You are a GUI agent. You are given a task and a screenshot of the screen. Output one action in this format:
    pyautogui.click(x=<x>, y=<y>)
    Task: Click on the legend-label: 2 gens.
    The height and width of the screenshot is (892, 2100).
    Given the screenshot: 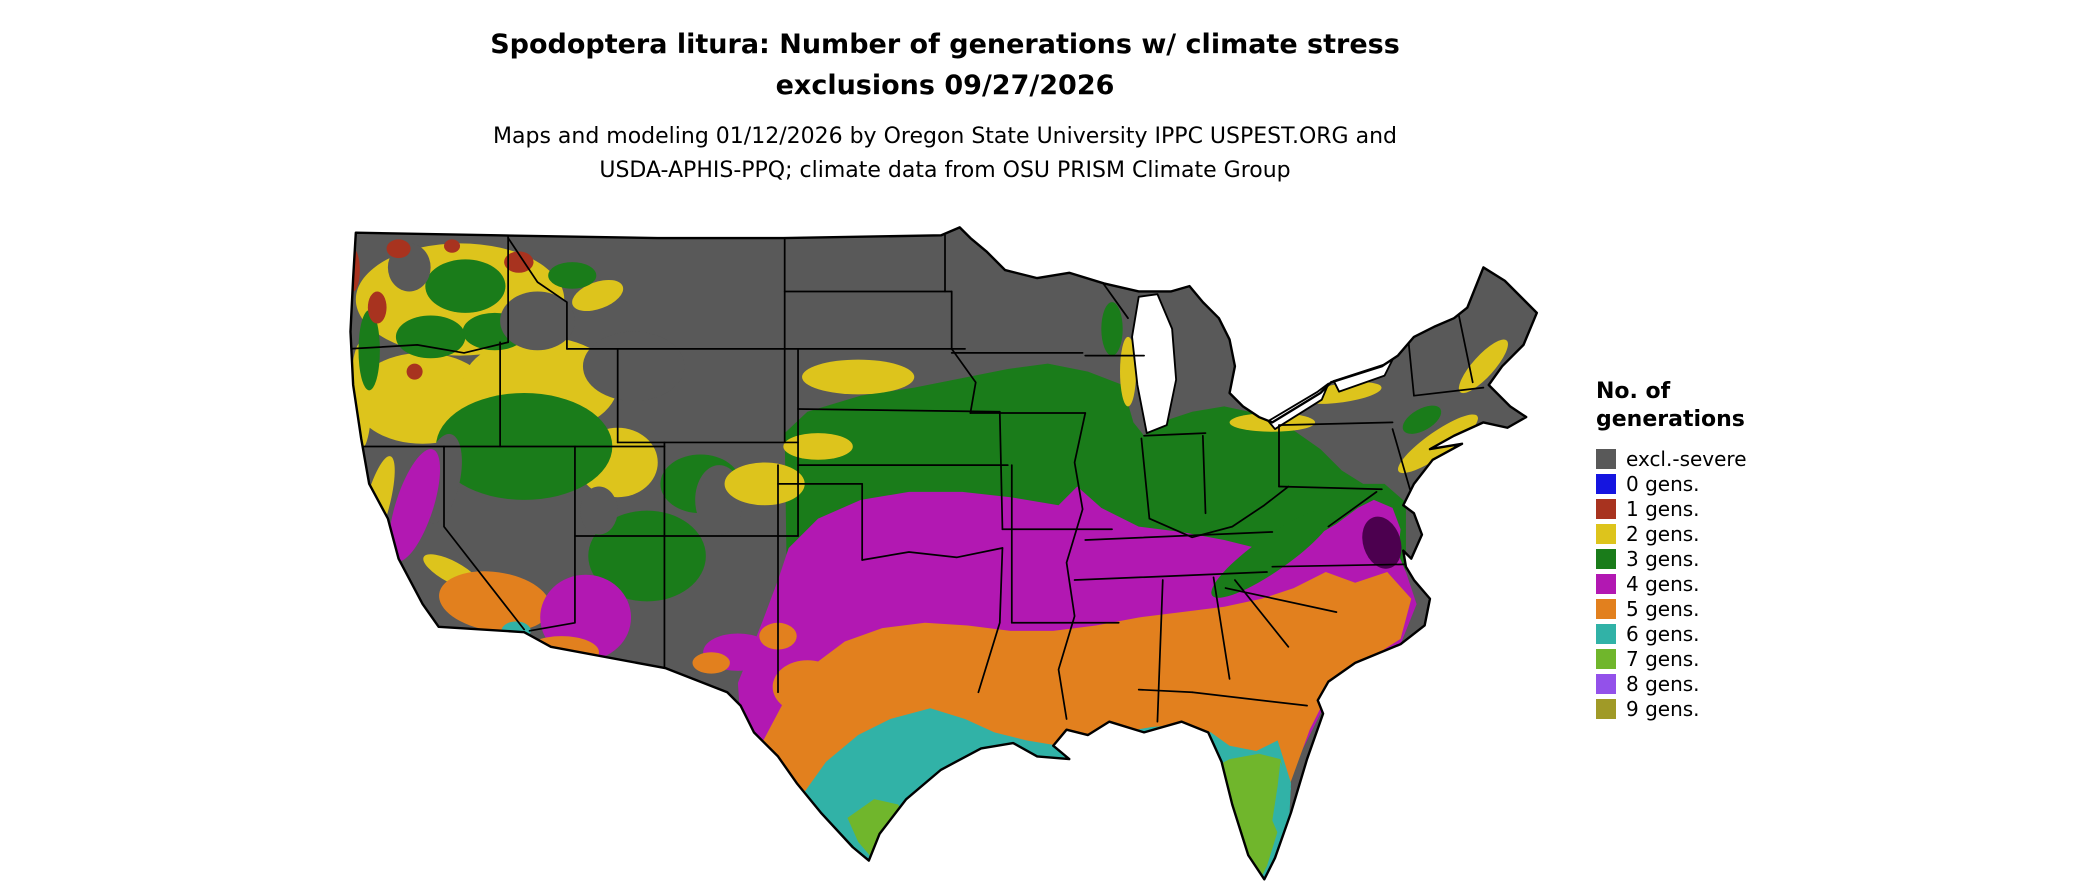 What is the action you would take?
    pyautogui.click(x=1663, y=533)
    